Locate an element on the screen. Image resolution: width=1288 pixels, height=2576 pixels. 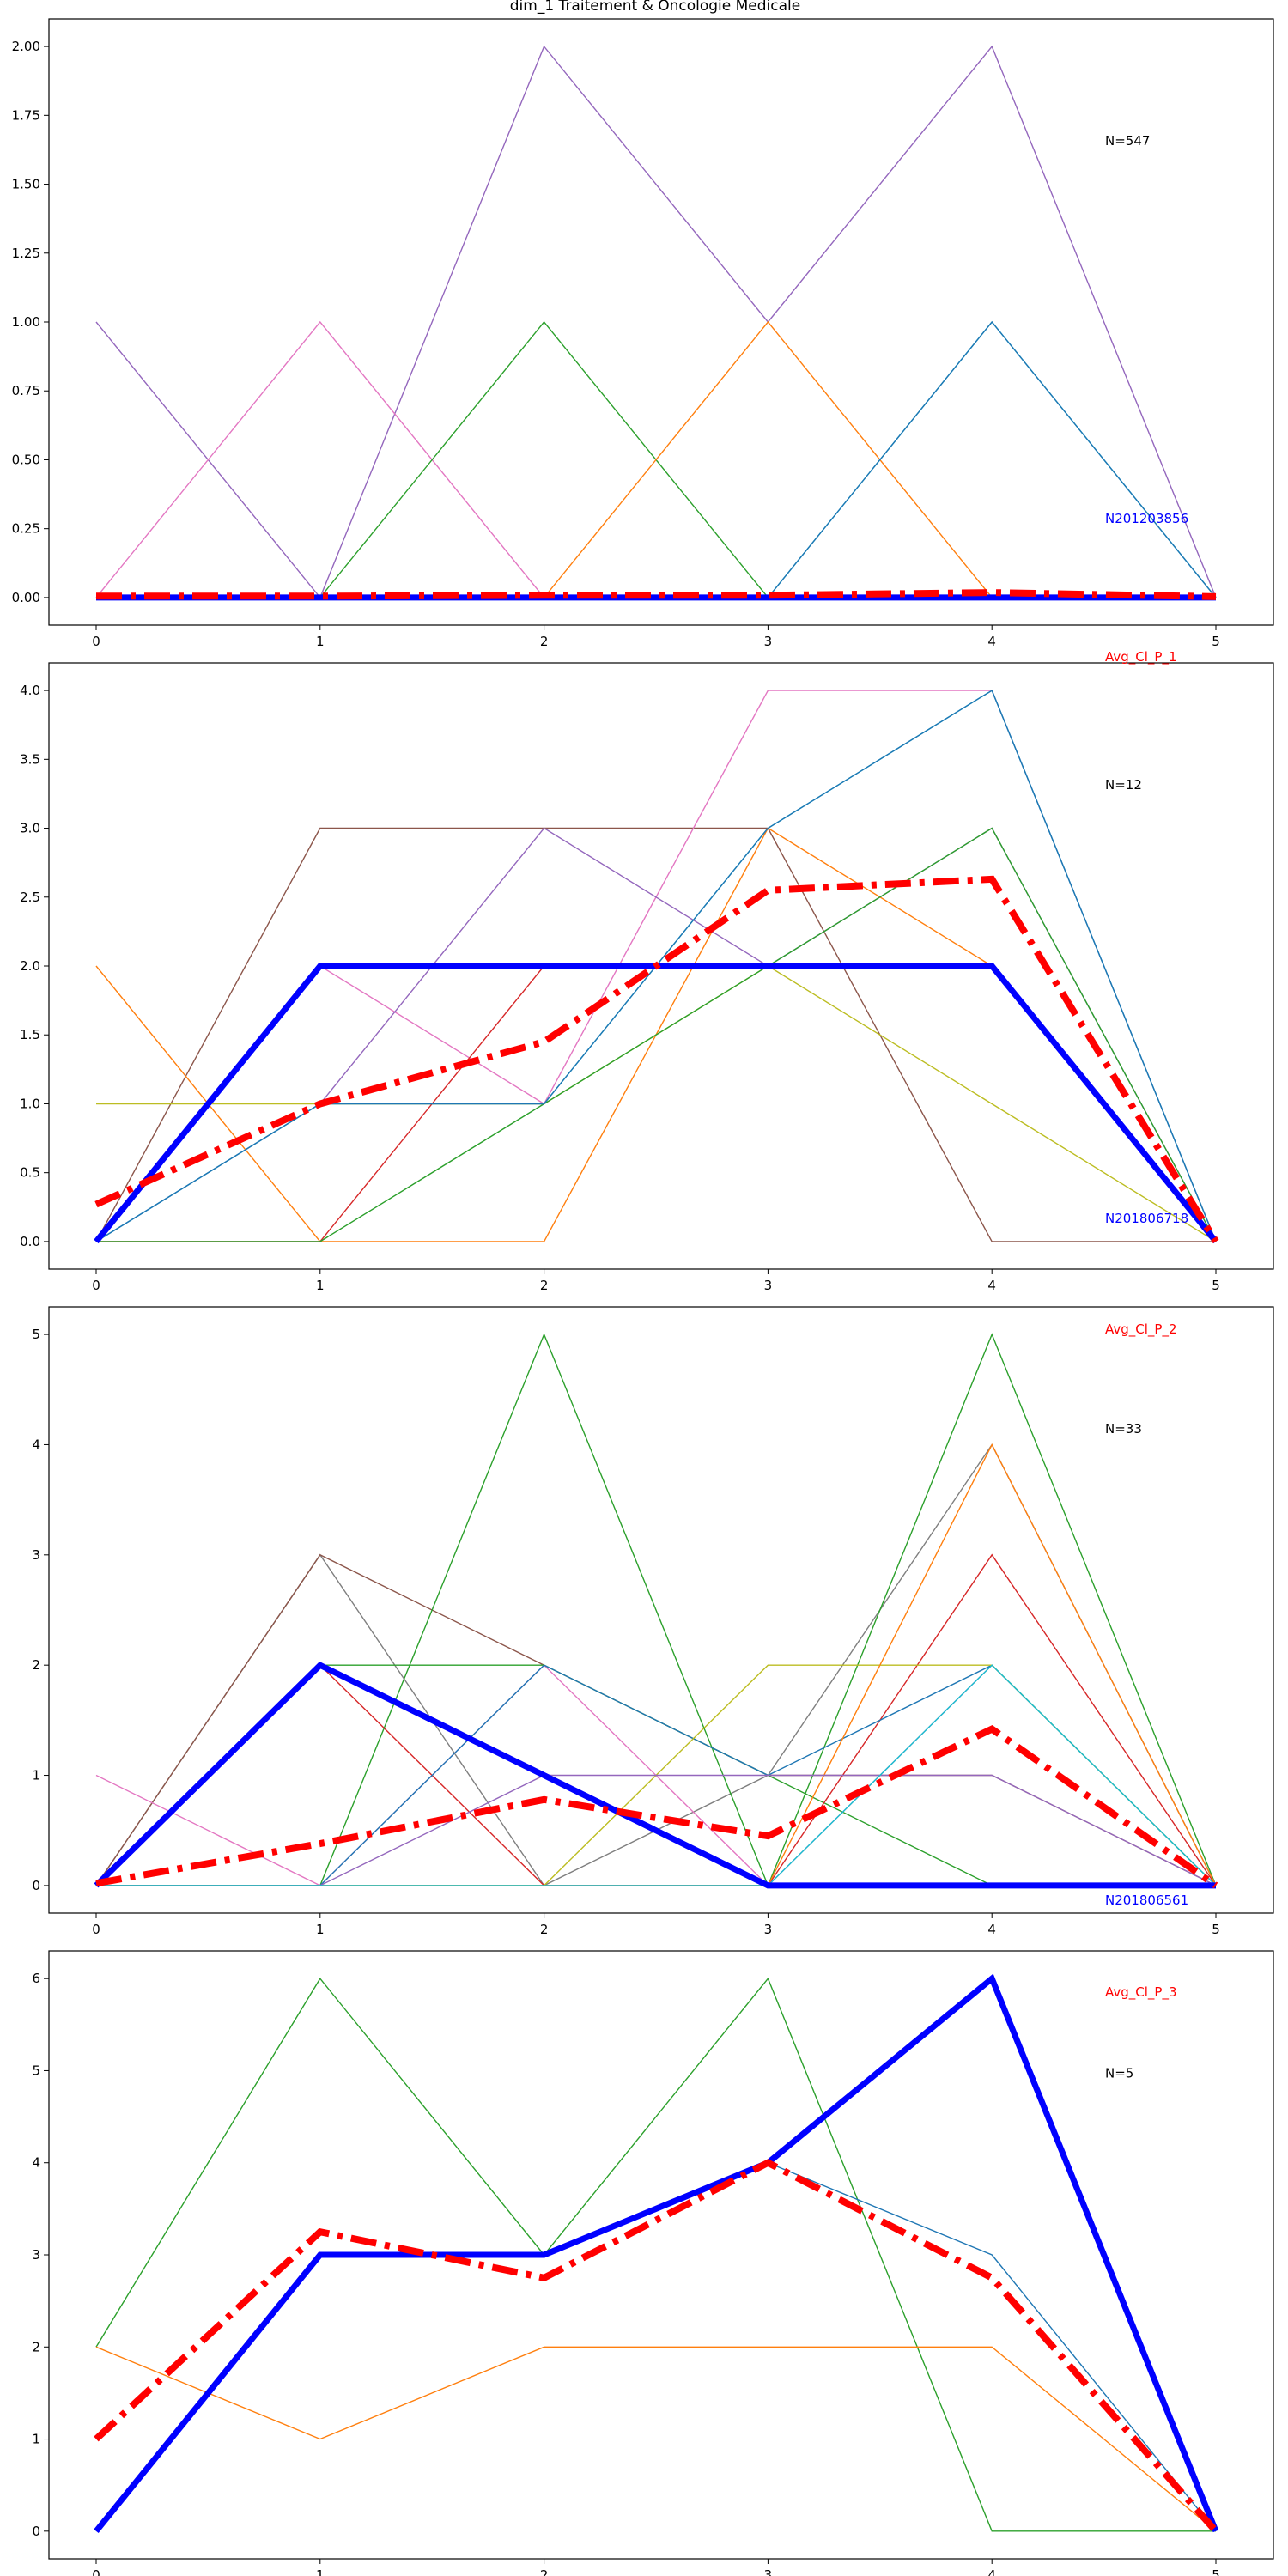
y-tick-label: 1.25 is located at coordinates (26, 253).